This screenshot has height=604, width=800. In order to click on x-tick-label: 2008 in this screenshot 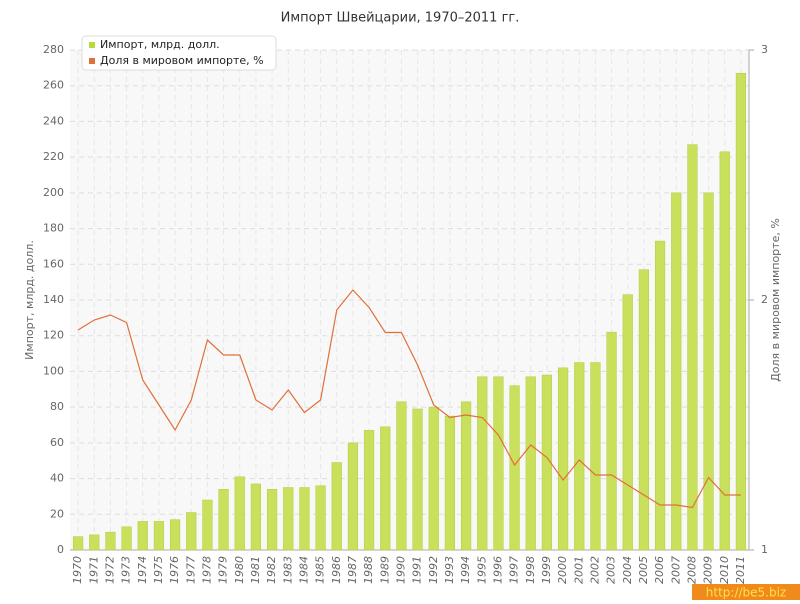, I will do `click(691, 570)`.